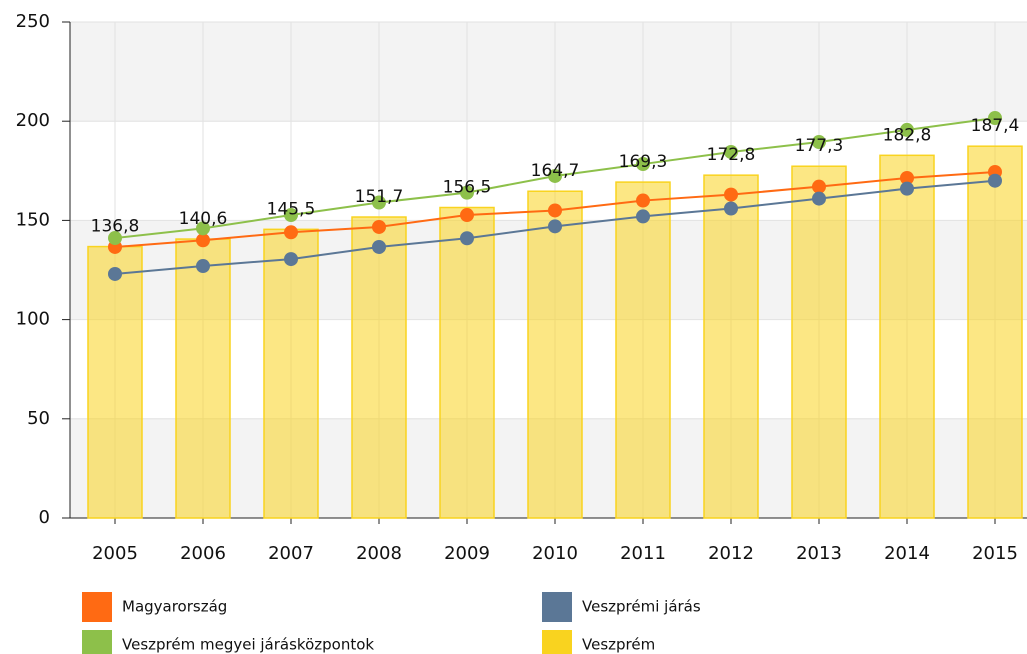  I want to click on data-label: 156,5, so click(467, 188).